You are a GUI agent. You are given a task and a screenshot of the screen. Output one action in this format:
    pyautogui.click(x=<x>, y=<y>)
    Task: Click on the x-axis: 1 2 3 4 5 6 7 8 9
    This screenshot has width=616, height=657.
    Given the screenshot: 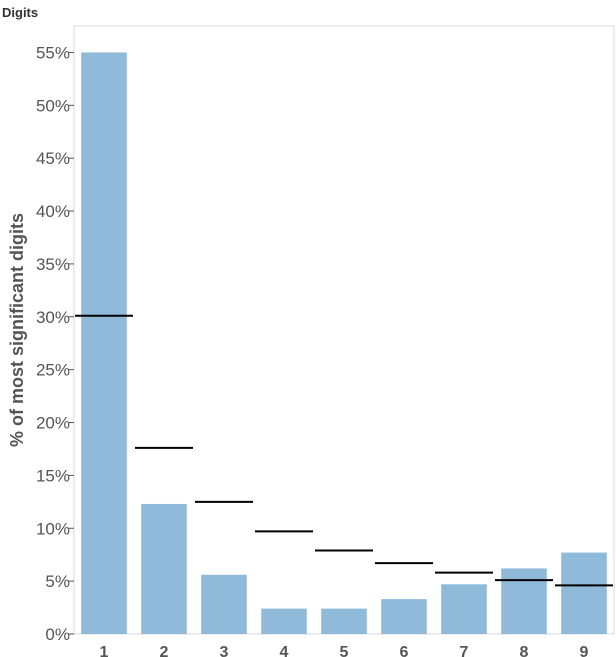 What is the action you would take?
    pyautogui.click(x=344, y=650)
    